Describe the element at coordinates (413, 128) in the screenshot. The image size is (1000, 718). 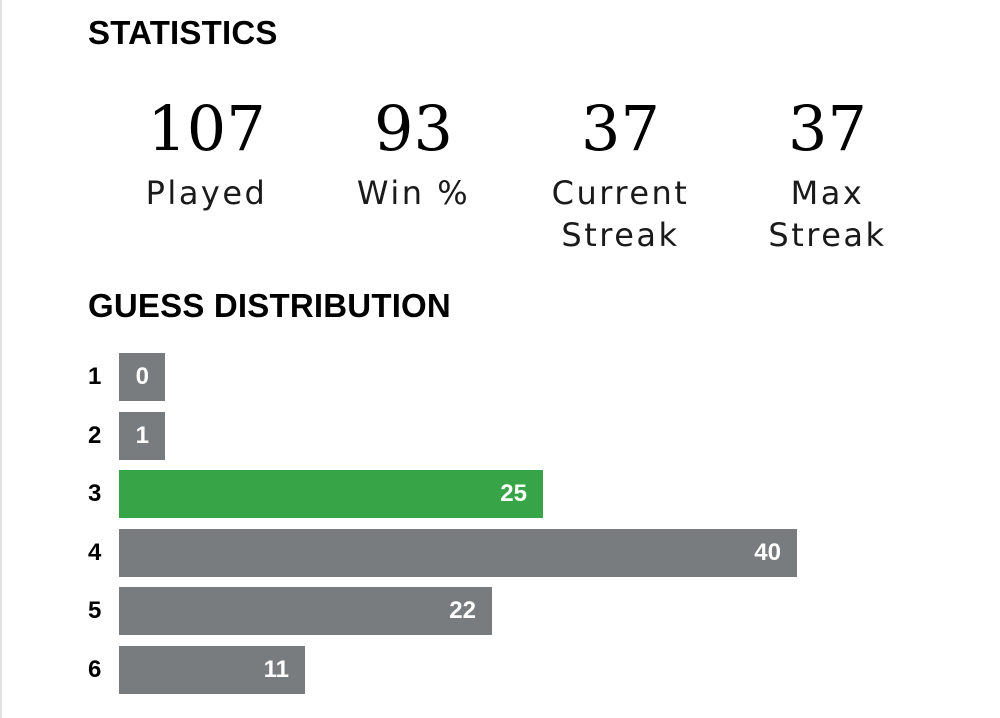
I see `stat-win-percent-value: 93` at that location.